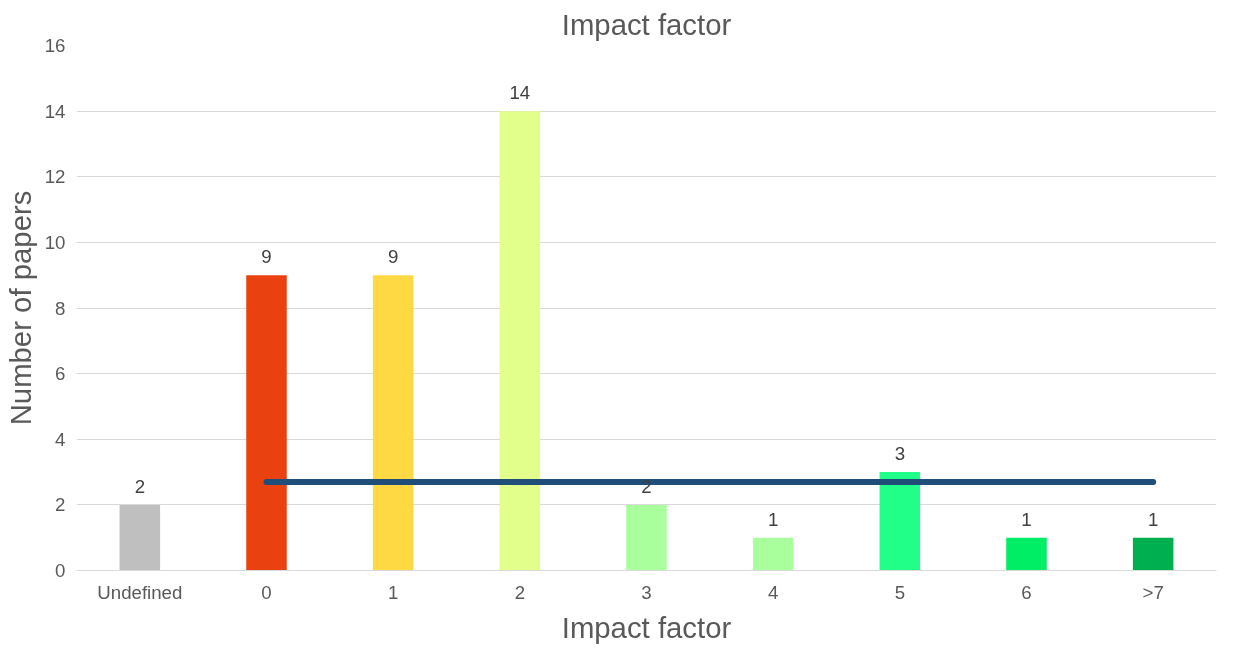 This screenshot has height=650, width=1245. I want to click on y-tick-label: 14, so click(55, 111).